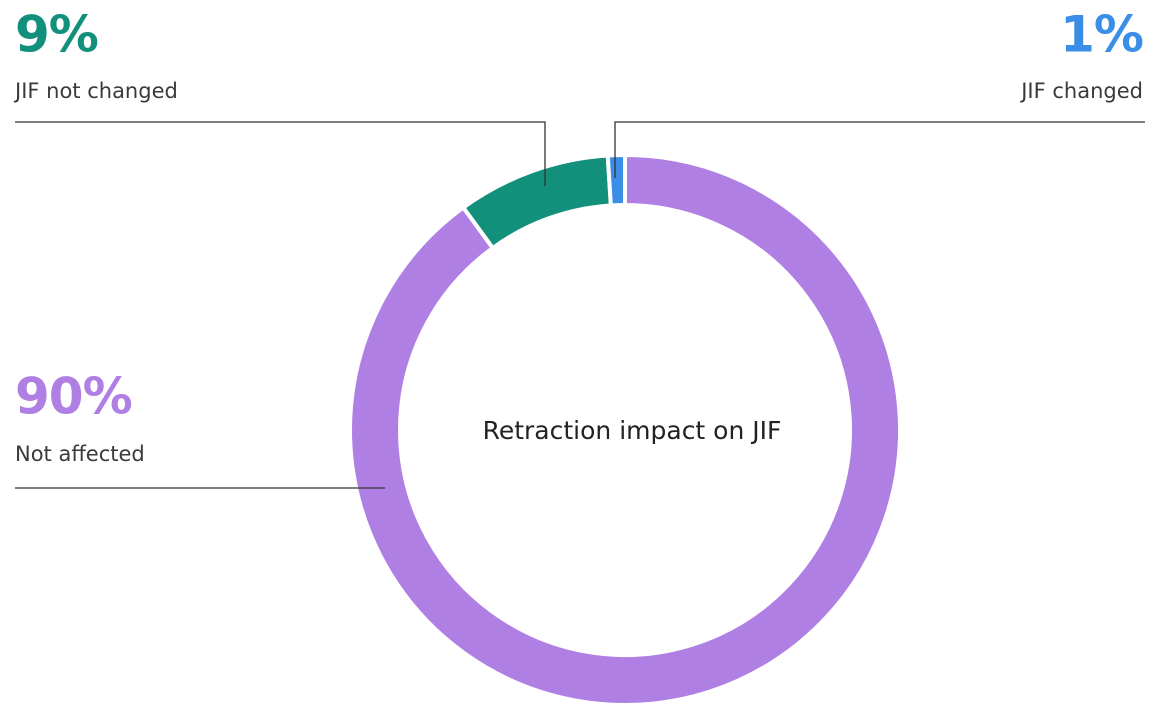 The height and width of the screenshot is (708, 1149). Describe the element at coordinates (95, 91) in the screenshot. I see `legend-label: JIF not changed` at that location.